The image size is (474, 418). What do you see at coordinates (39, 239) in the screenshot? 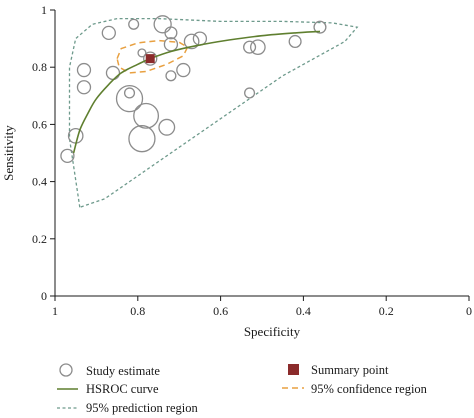
I see `y-tick-label: 0.2` at bounding box center [39, 239].